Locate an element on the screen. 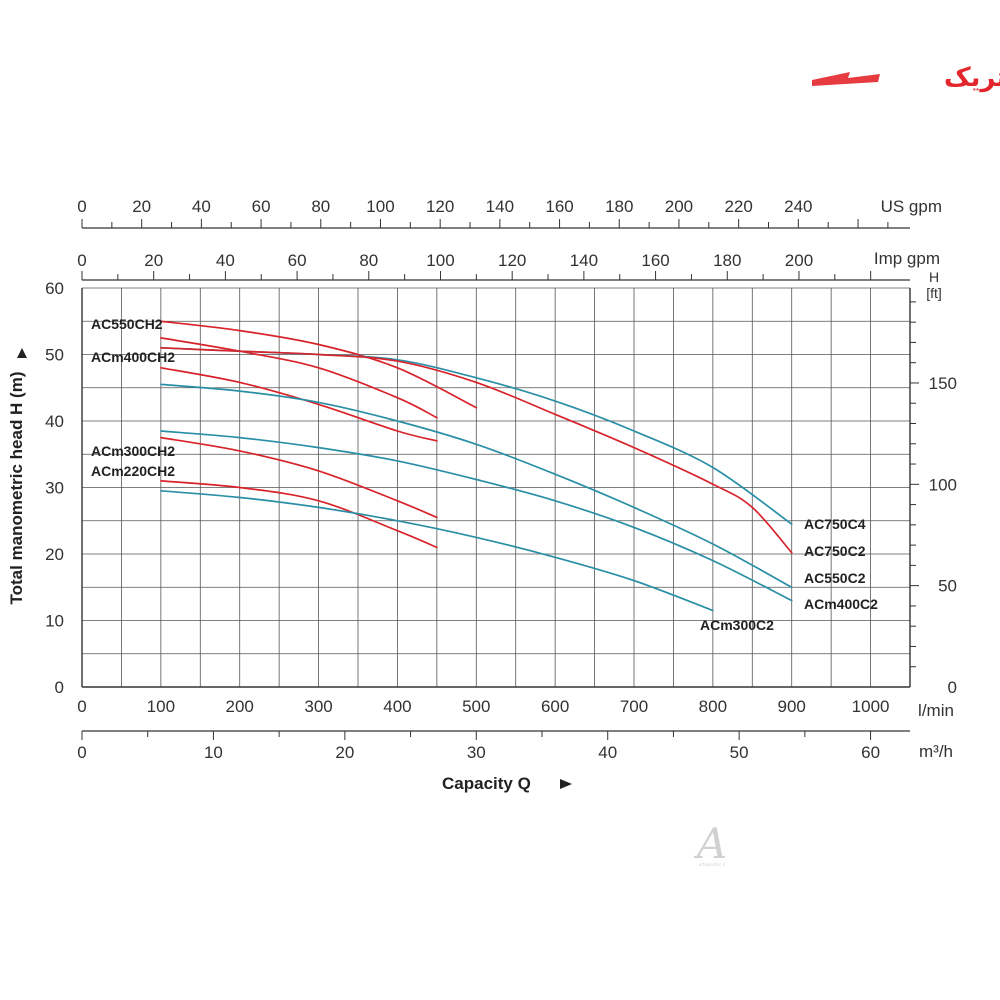 The width and height of the screenshot is (1000, 1000). x-tick-label-lmin: 100 is located at coordinates (161, 706).